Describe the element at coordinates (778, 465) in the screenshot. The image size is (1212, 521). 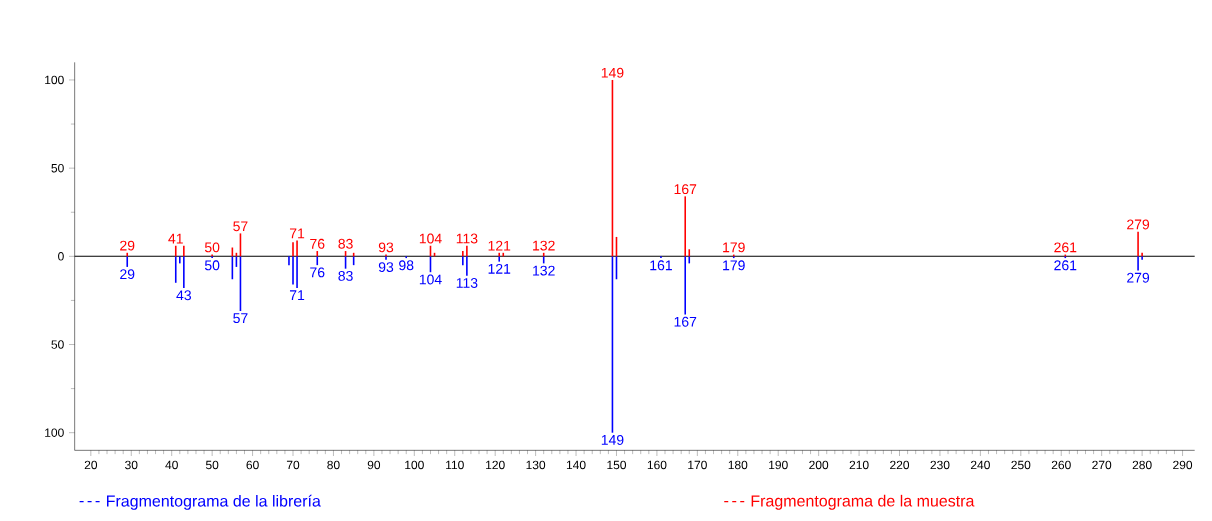
I see `x-tick-label: 190` at that location.